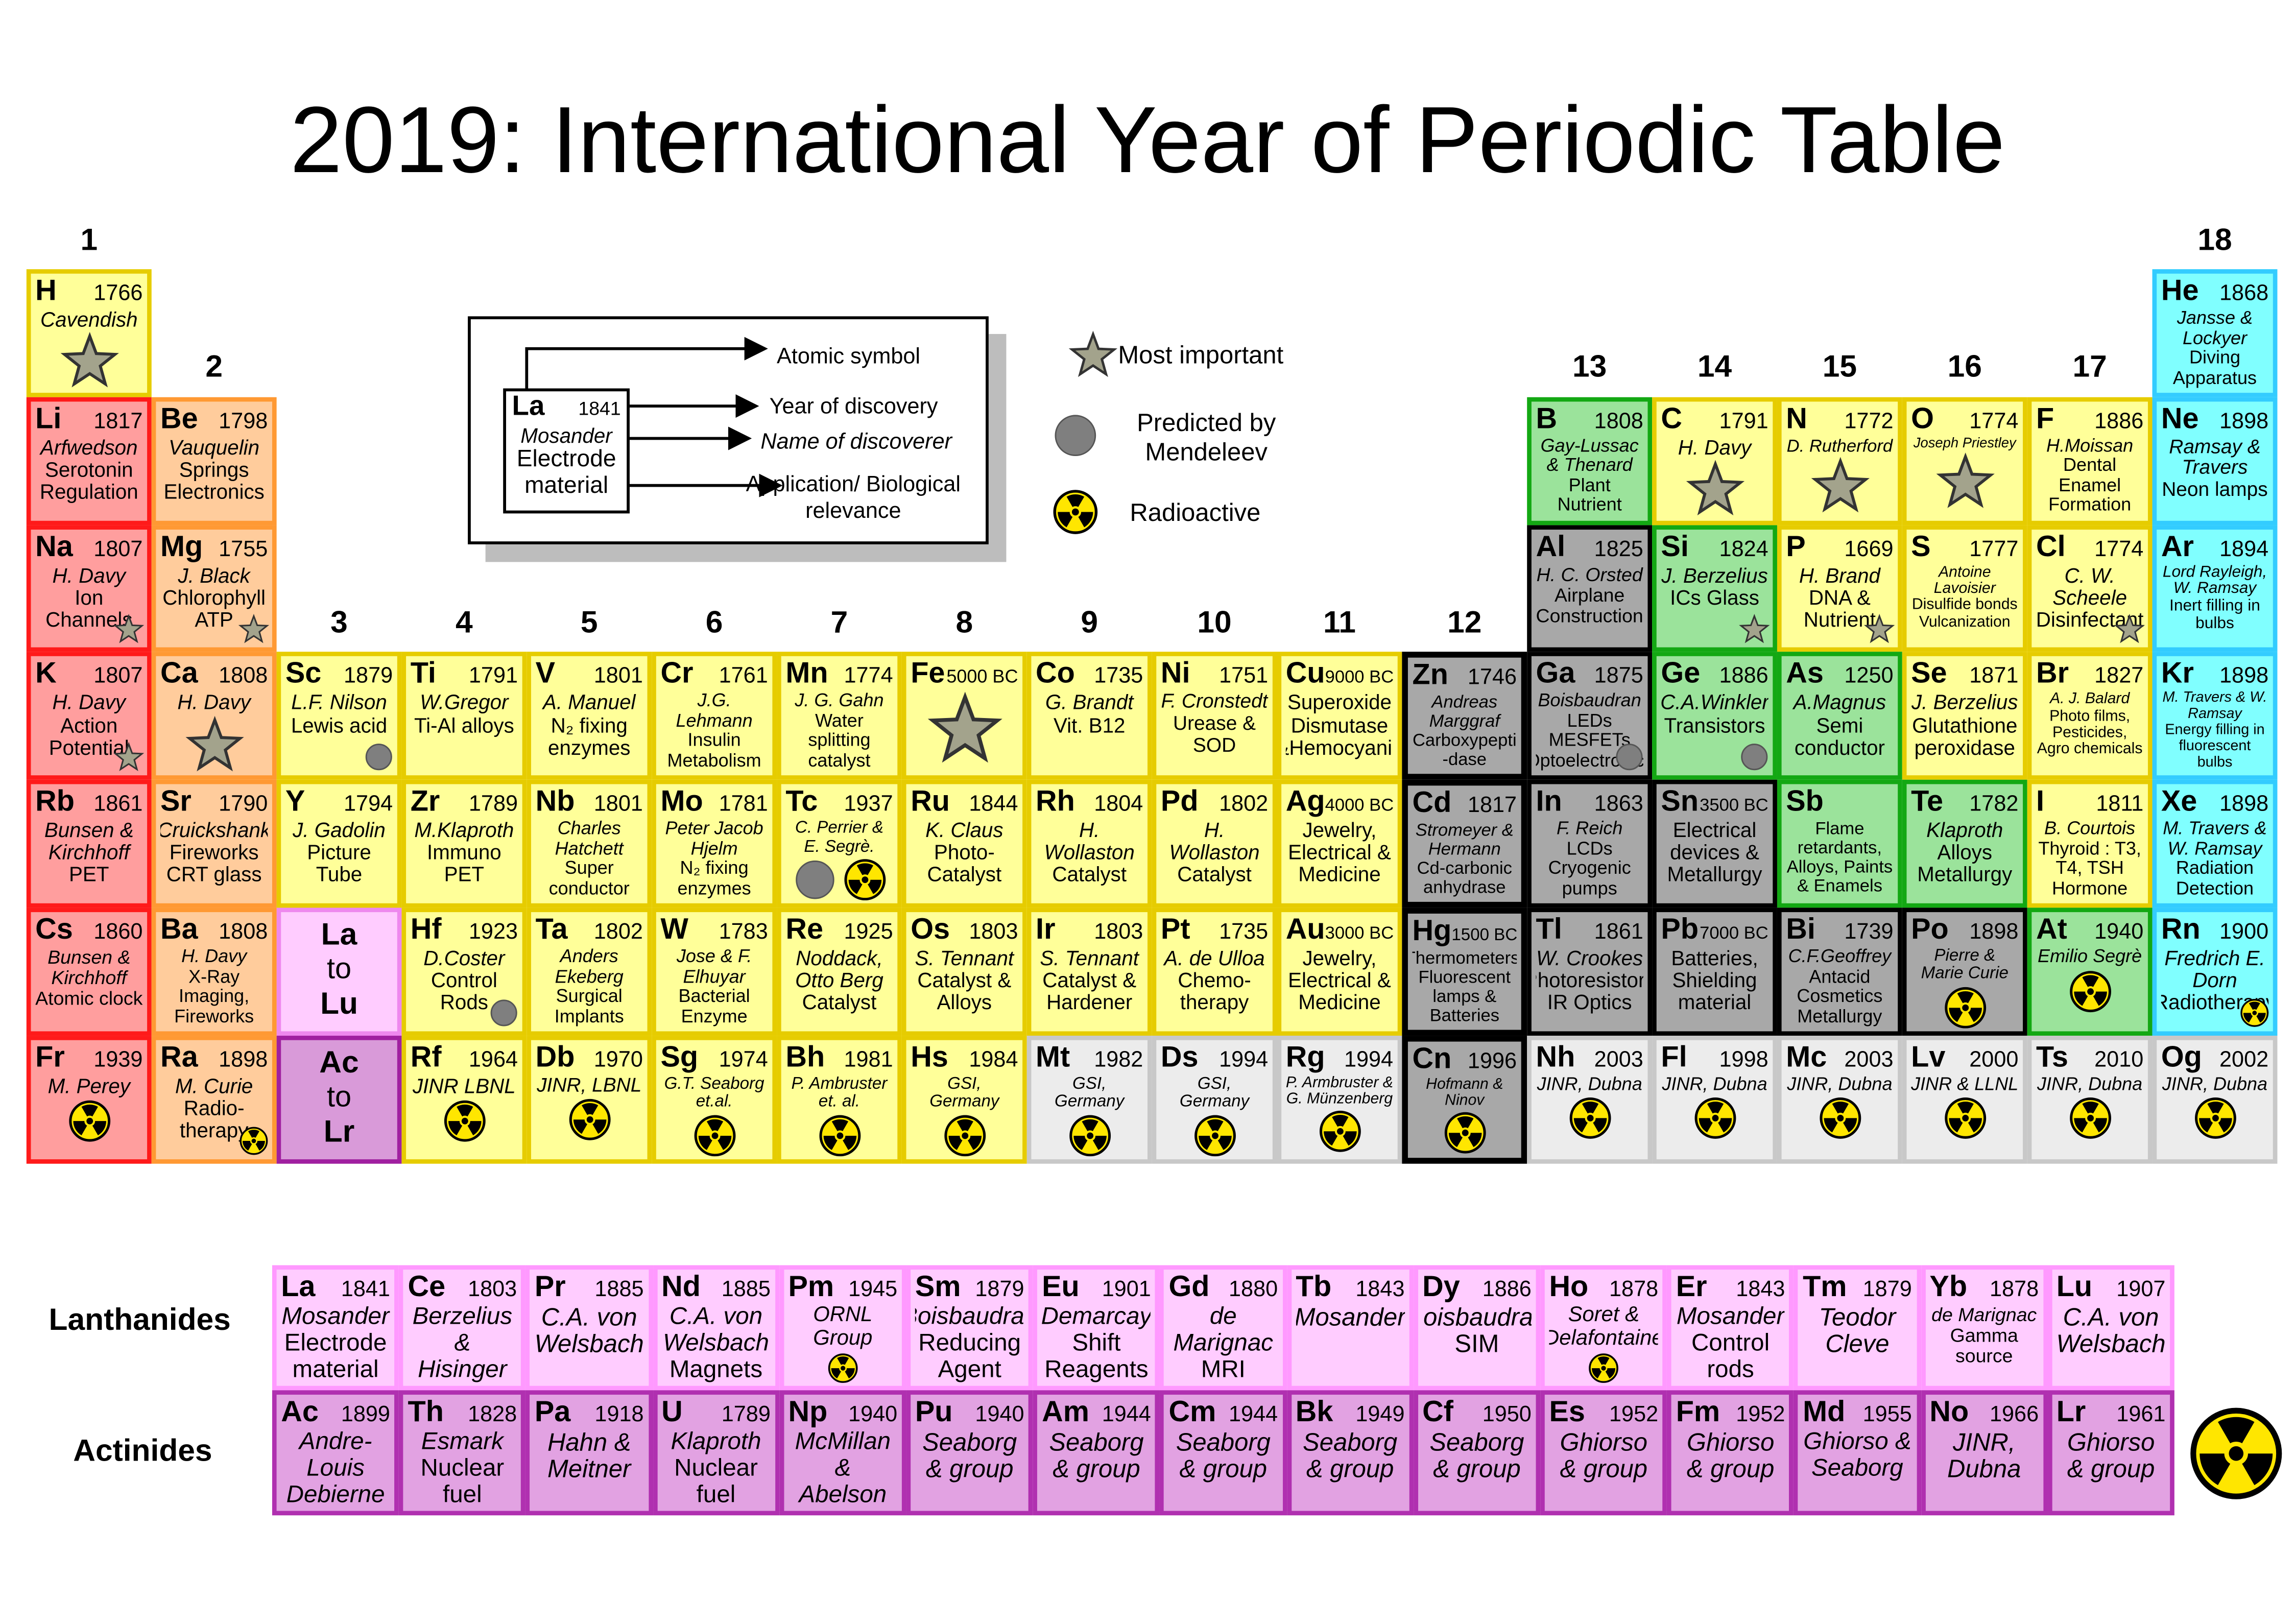 The image size is (2295, 1624). Describe the element at coordinates (339, 716) in the screenshot. I see `element-cell: Sc 1879 L.F. Nilson Lewis acid` at that location.